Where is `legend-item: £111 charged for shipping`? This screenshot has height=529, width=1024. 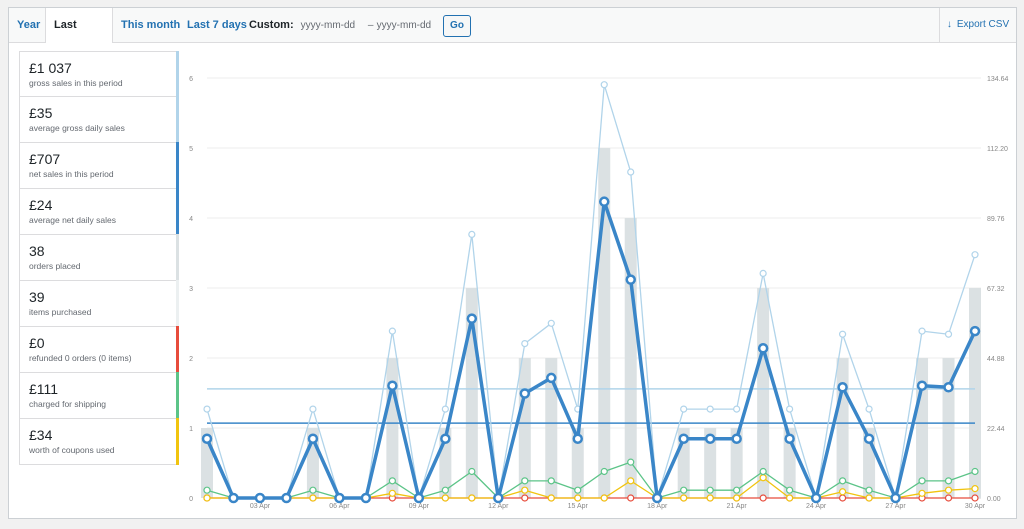 legend-item: £111 charged for shipping is located at coordinates (99, 395).